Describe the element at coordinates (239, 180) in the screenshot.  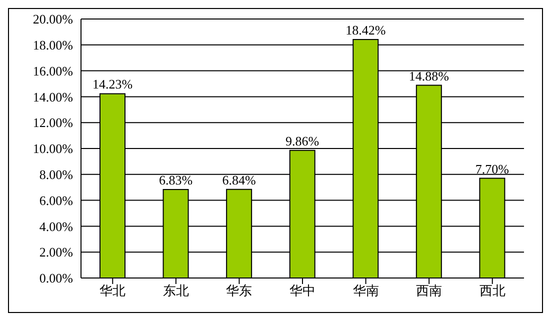
I see `data-label: 6.84%` at that location.